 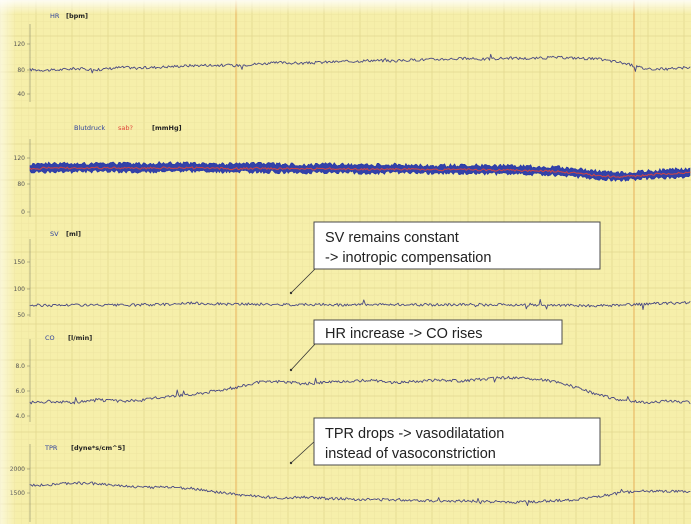 I want to click on co-y-tick-label: 6.0, so click(x=20, y=391).